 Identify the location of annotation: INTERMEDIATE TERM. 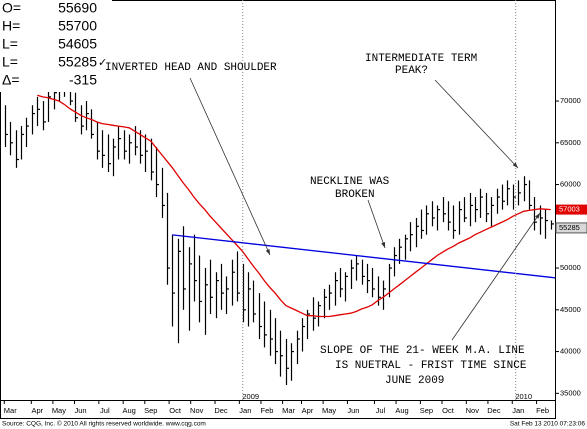
(421, 59).